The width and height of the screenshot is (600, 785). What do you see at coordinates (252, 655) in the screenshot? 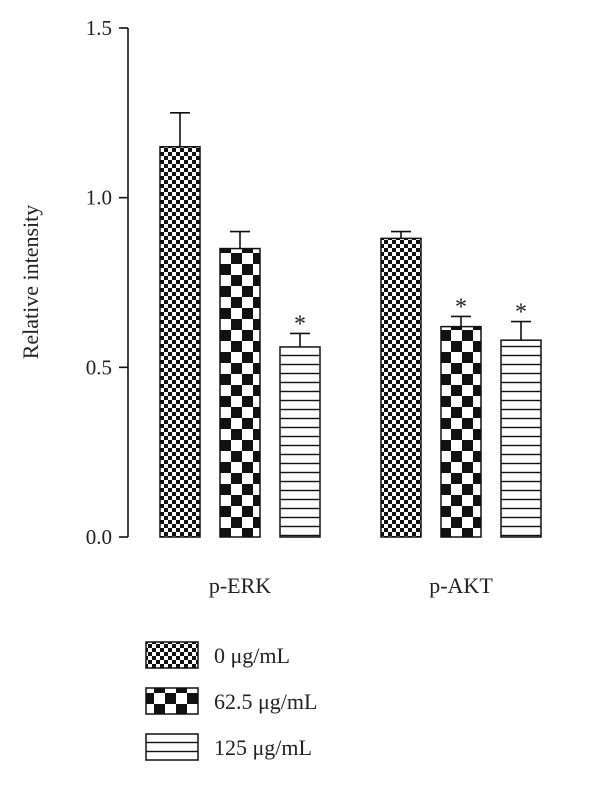
I see `legend-label: 0 μg/mL` at bounding box center [252, 655].